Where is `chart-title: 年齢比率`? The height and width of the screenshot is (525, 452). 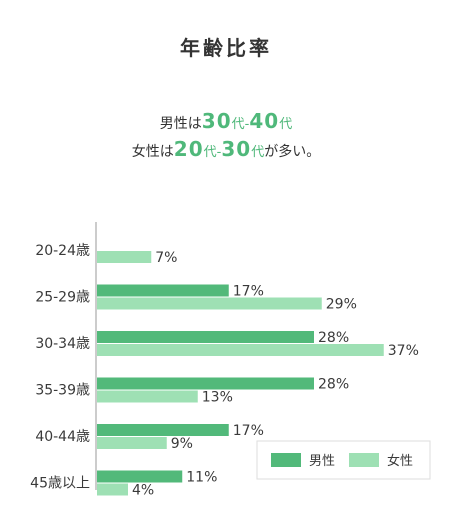 chart-title: 年齢比率 is located at coordinates (226, 48).